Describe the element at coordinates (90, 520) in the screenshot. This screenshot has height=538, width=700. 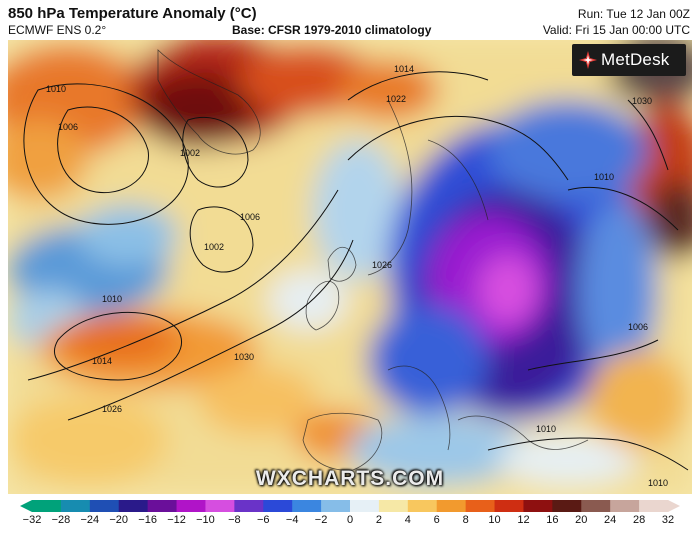
I see `colorbar-tick-label: −24` at that location.